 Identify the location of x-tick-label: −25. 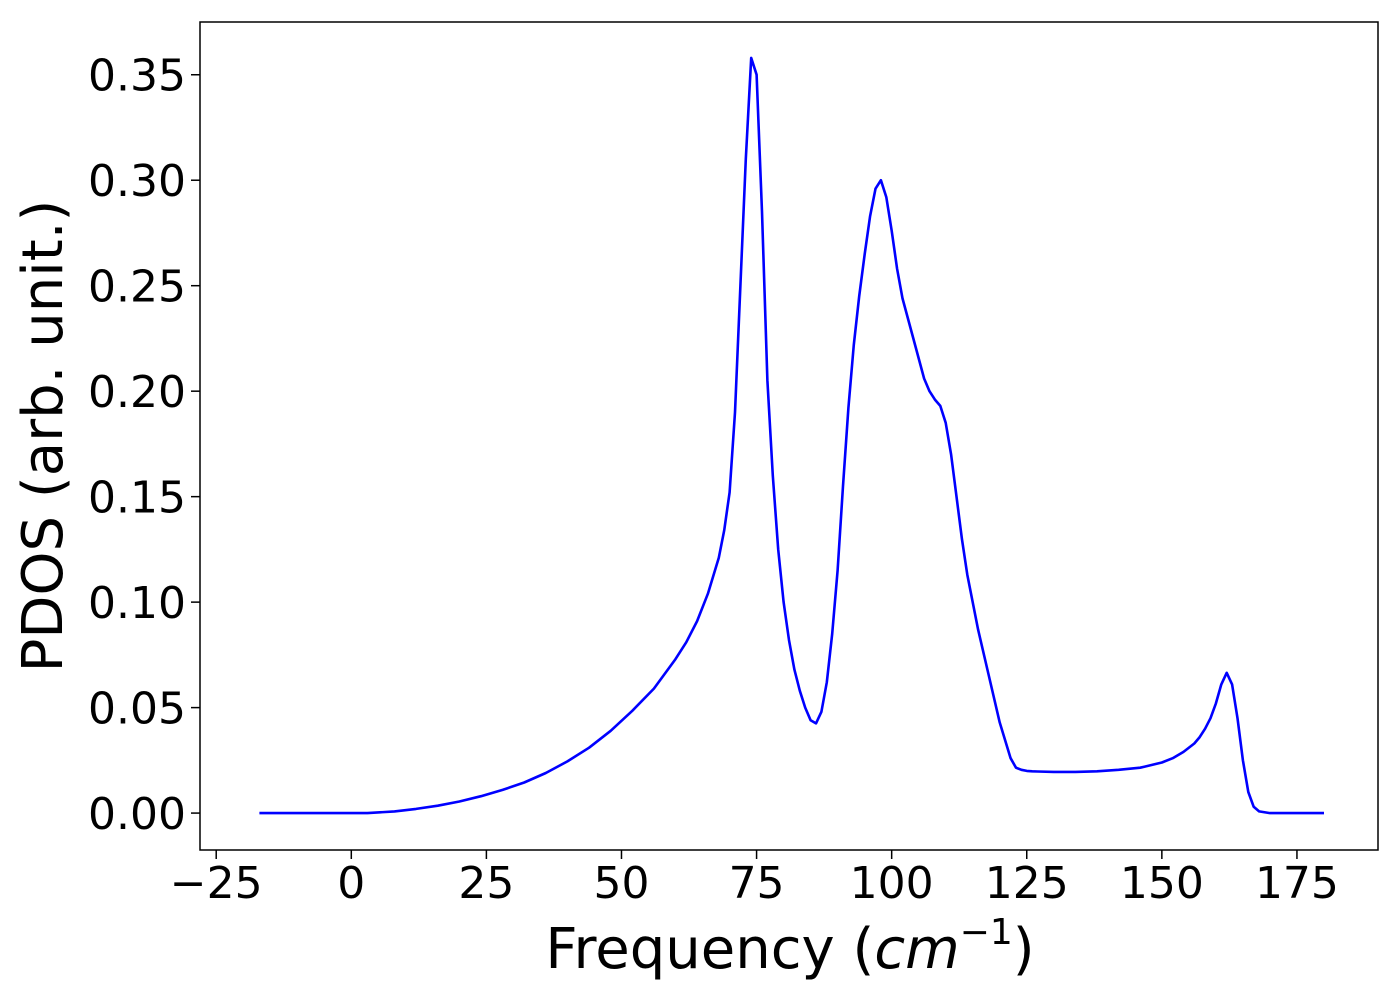
(216, 883).